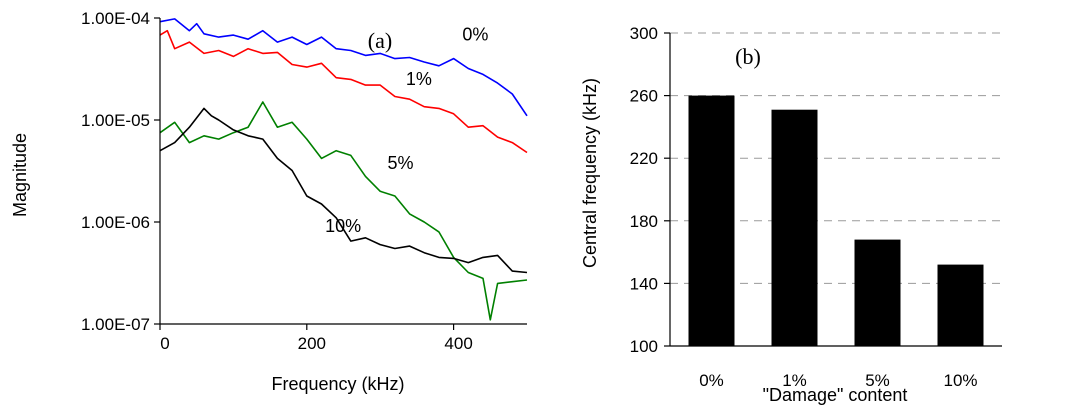 Image resolution: width=1078 pixels, height=415 pixels. I want to click on chart-a-series-annotation: 5%, so click(401, 163).